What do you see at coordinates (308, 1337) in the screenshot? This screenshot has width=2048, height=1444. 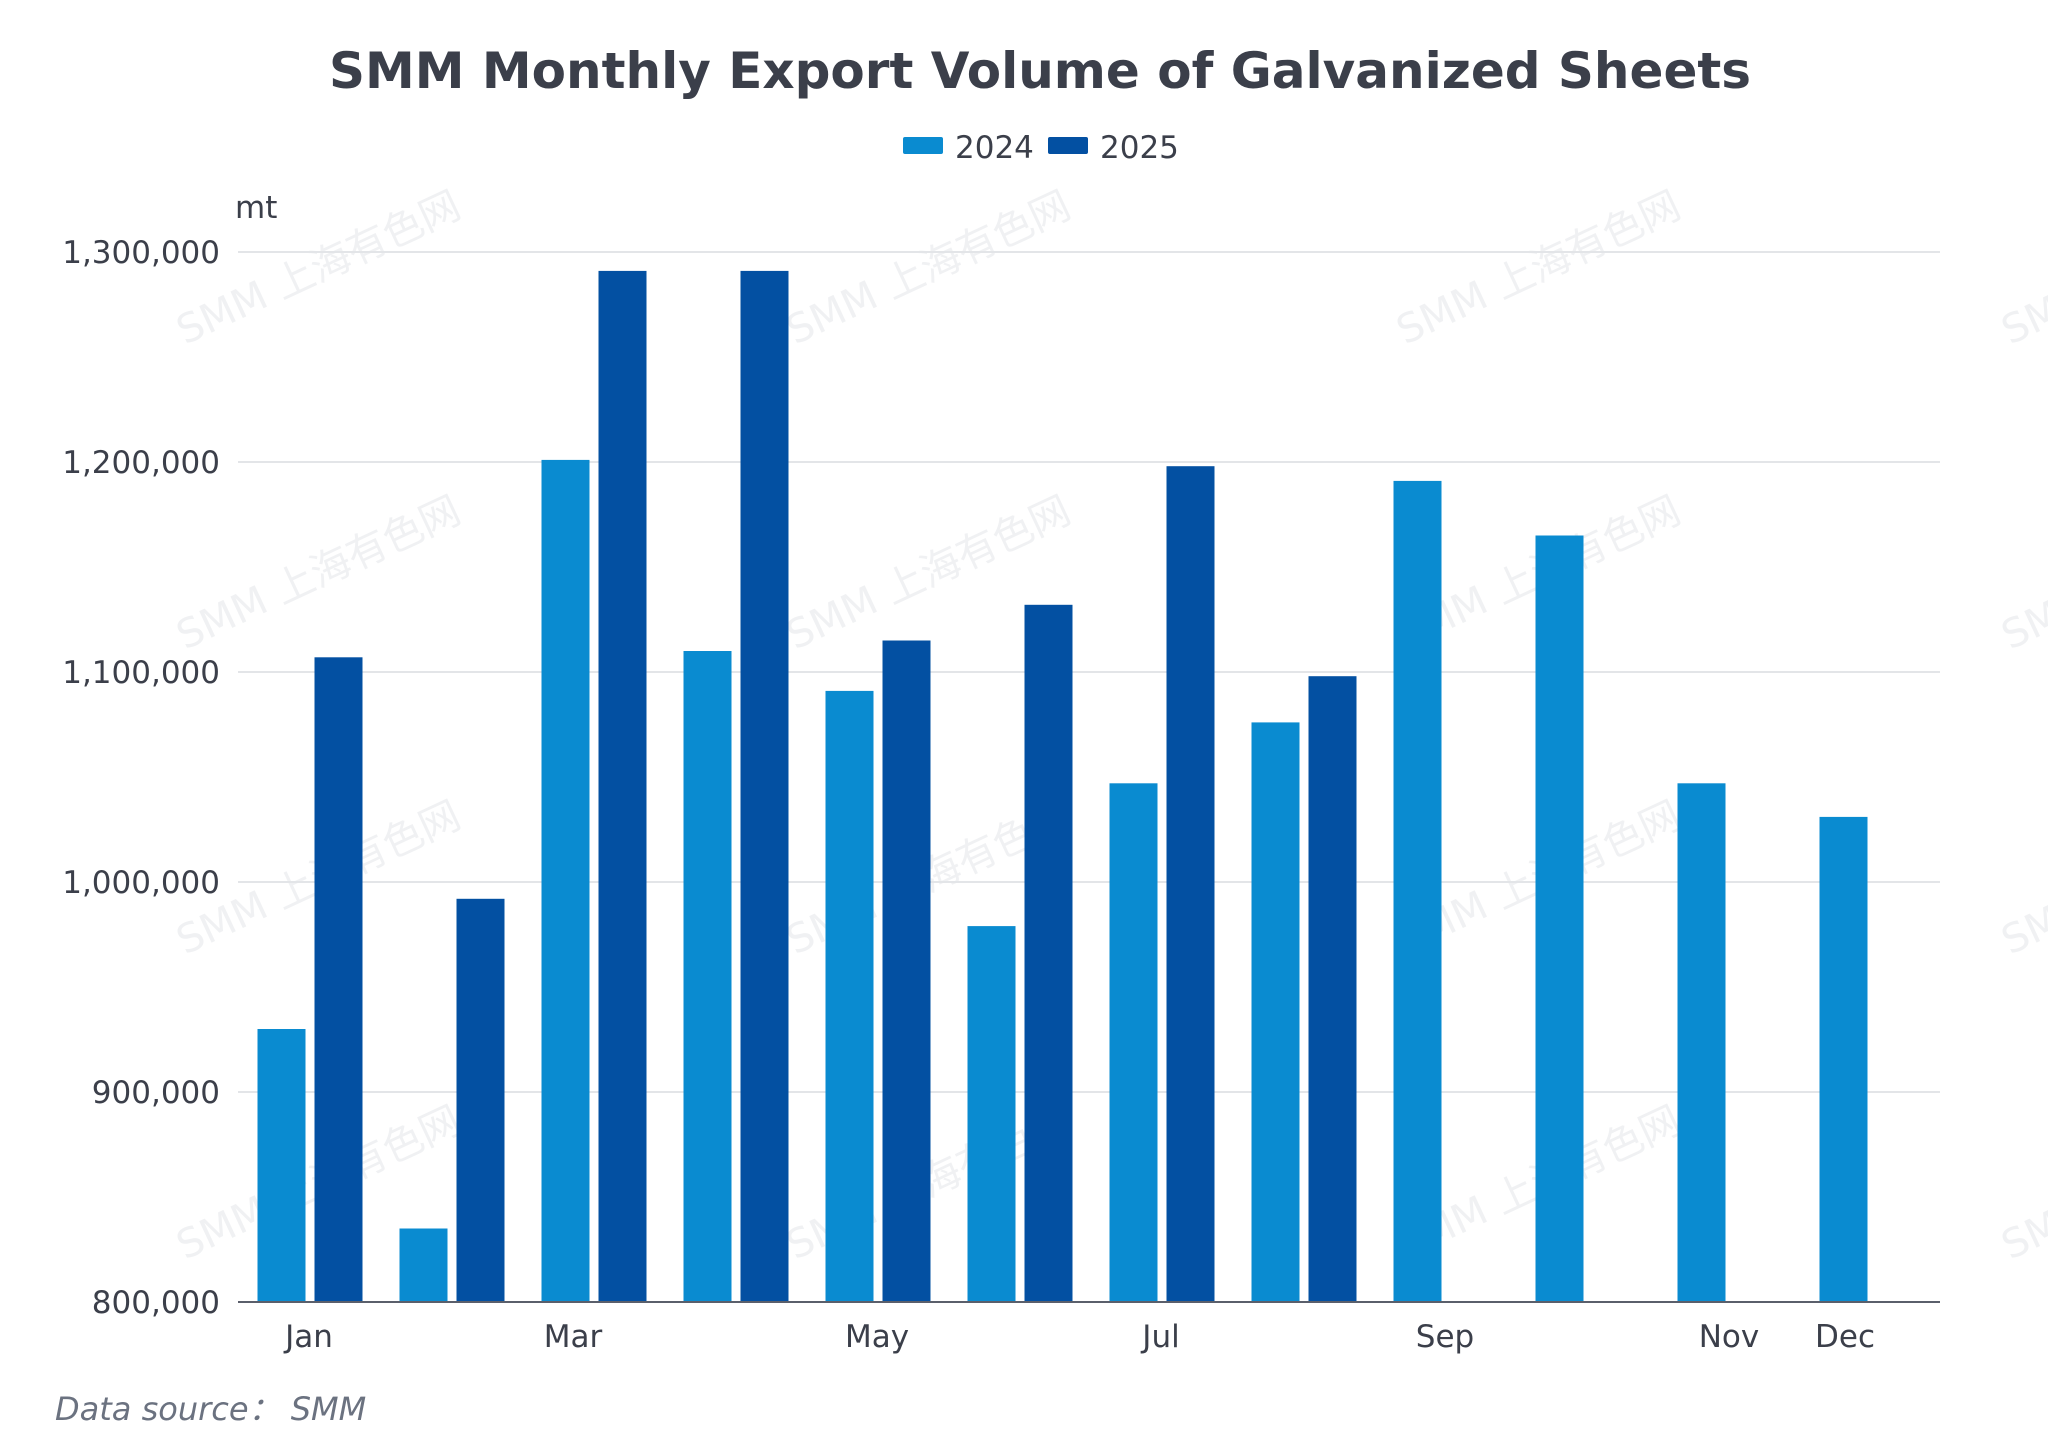 I see `x-tick-label-jan: Jan` at bounding box center [308, 1337].